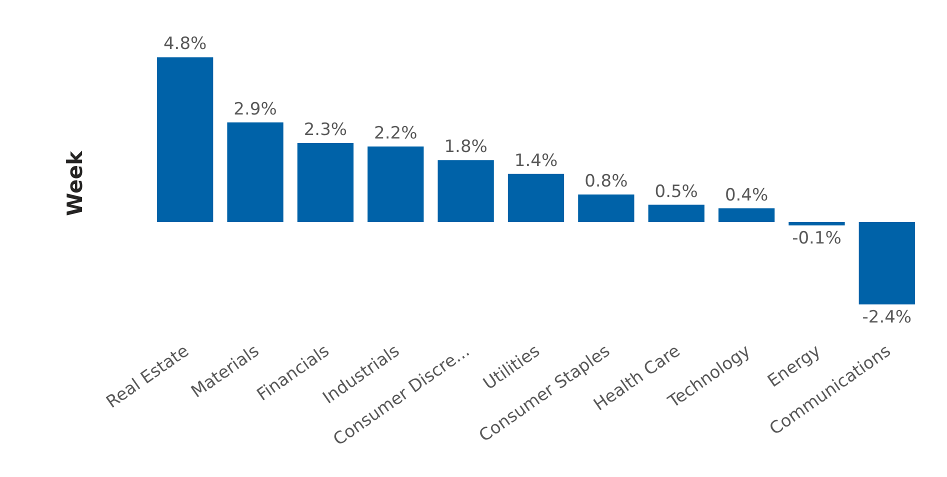  What do you see at coordinates (887, 317) in the screenshot?
I see `data-label: -2.4%` at bounding box center [887, 317].